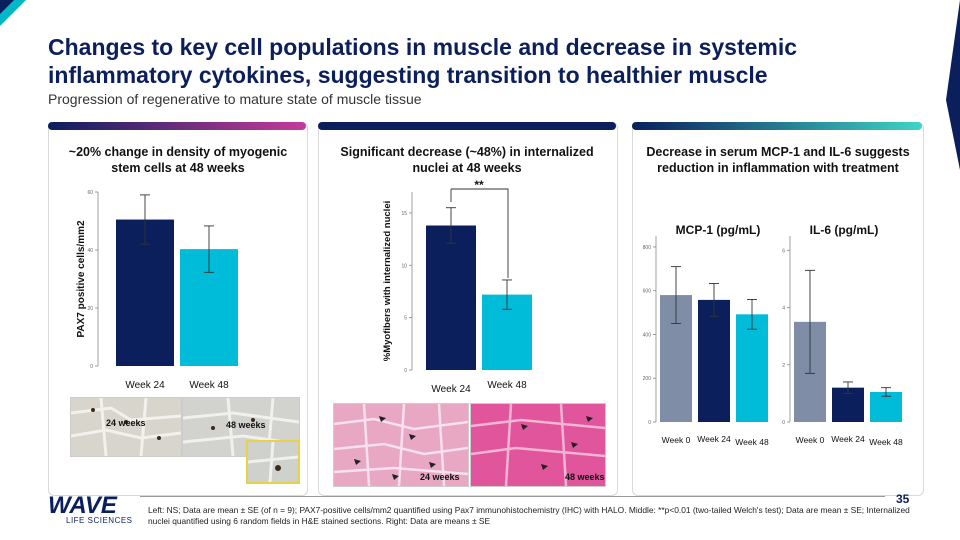 Image resolution: width=960 pixels, height=540 pixels. I want to click on nuclei-y-axis-label: %Myofibers with internalized nuclei, so click(387, 281).